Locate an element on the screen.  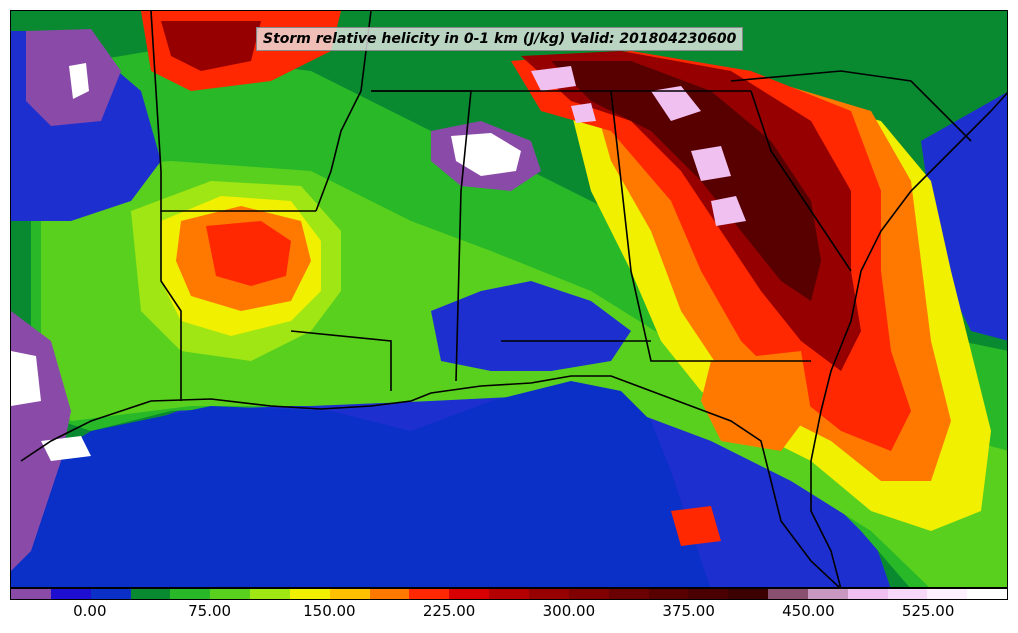
colorbar-tick-label: 450.00 is located at coordinates (808, 611).